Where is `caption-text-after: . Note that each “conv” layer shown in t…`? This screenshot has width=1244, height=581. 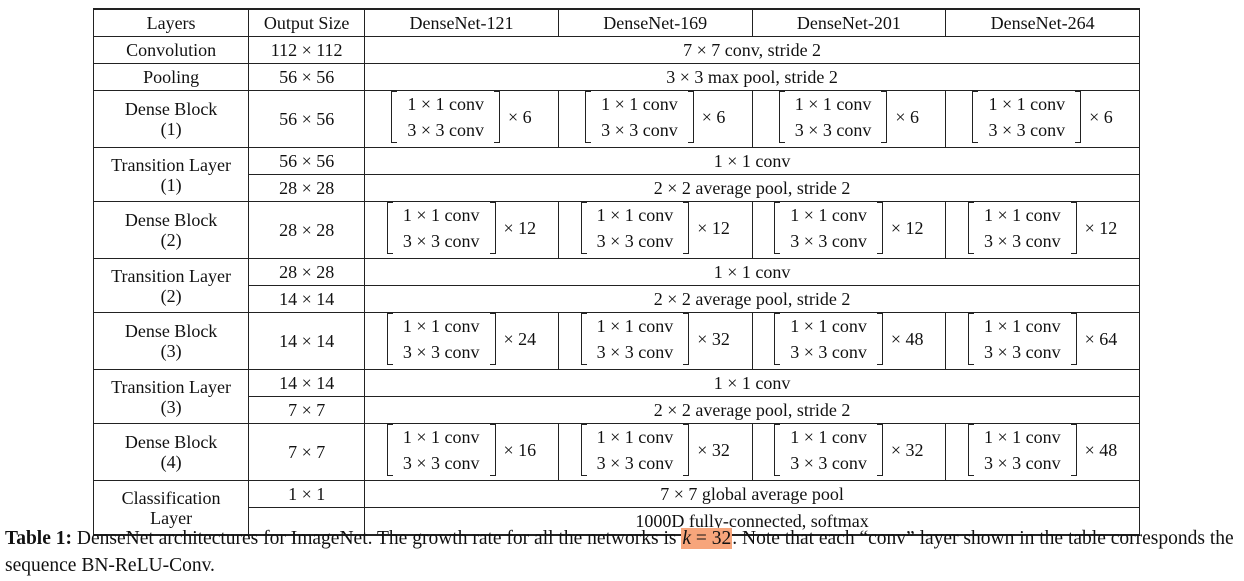 caption-text-after: . Note that each “conv” layer shown in t… is located at coordinates (619, 552).